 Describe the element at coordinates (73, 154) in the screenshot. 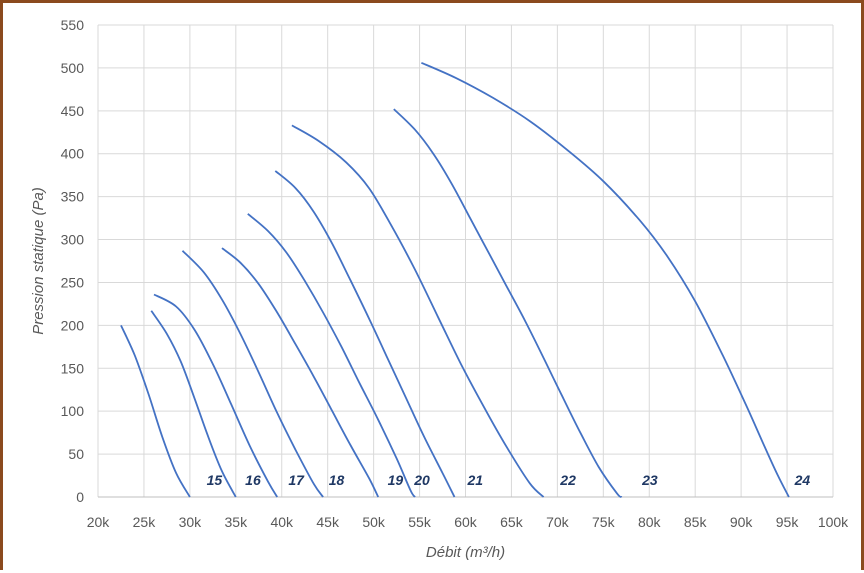

I see `y-tick-label: 400` at that location.